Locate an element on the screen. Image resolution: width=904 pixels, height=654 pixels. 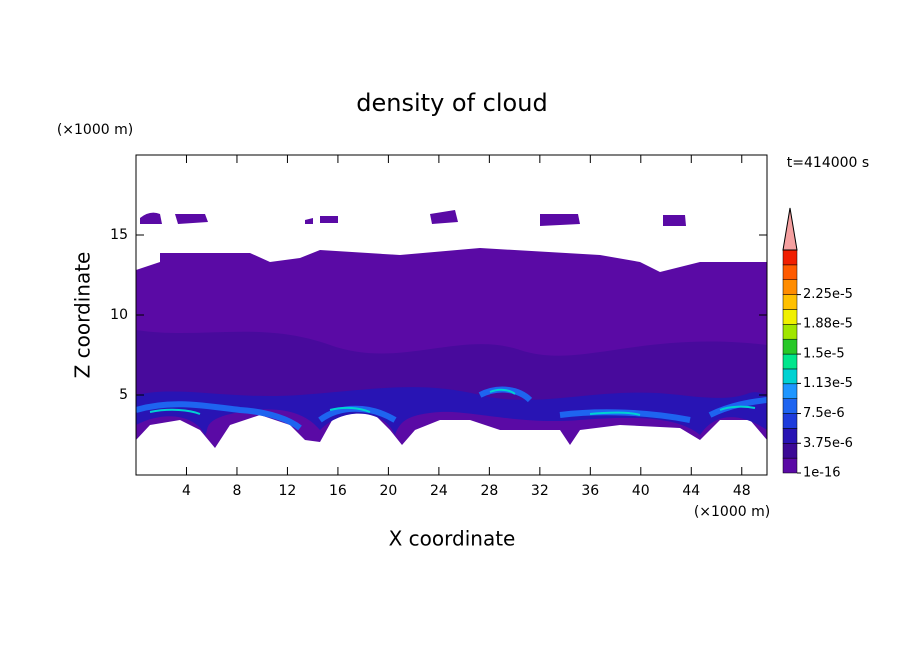
x-axis-label: X coordinate is located at coordinates (452, 539).